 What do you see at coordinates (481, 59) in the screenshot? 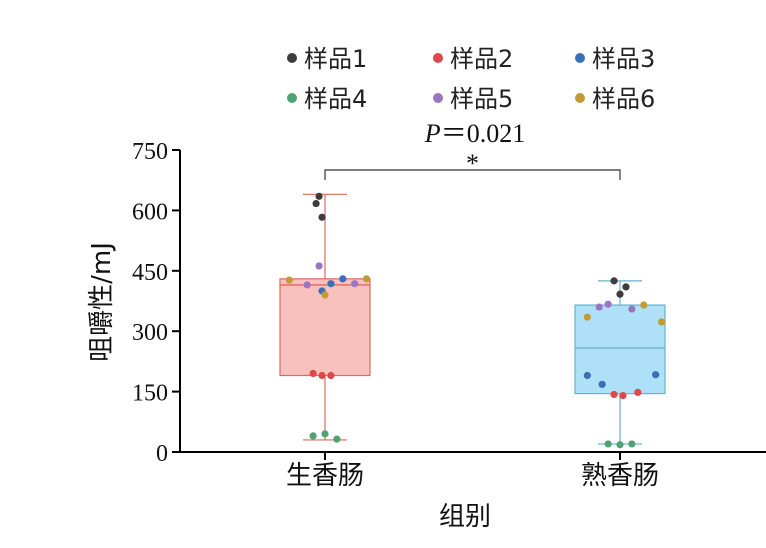
I see `legend-label-2: 样品2` at bounding box center [481, 59].